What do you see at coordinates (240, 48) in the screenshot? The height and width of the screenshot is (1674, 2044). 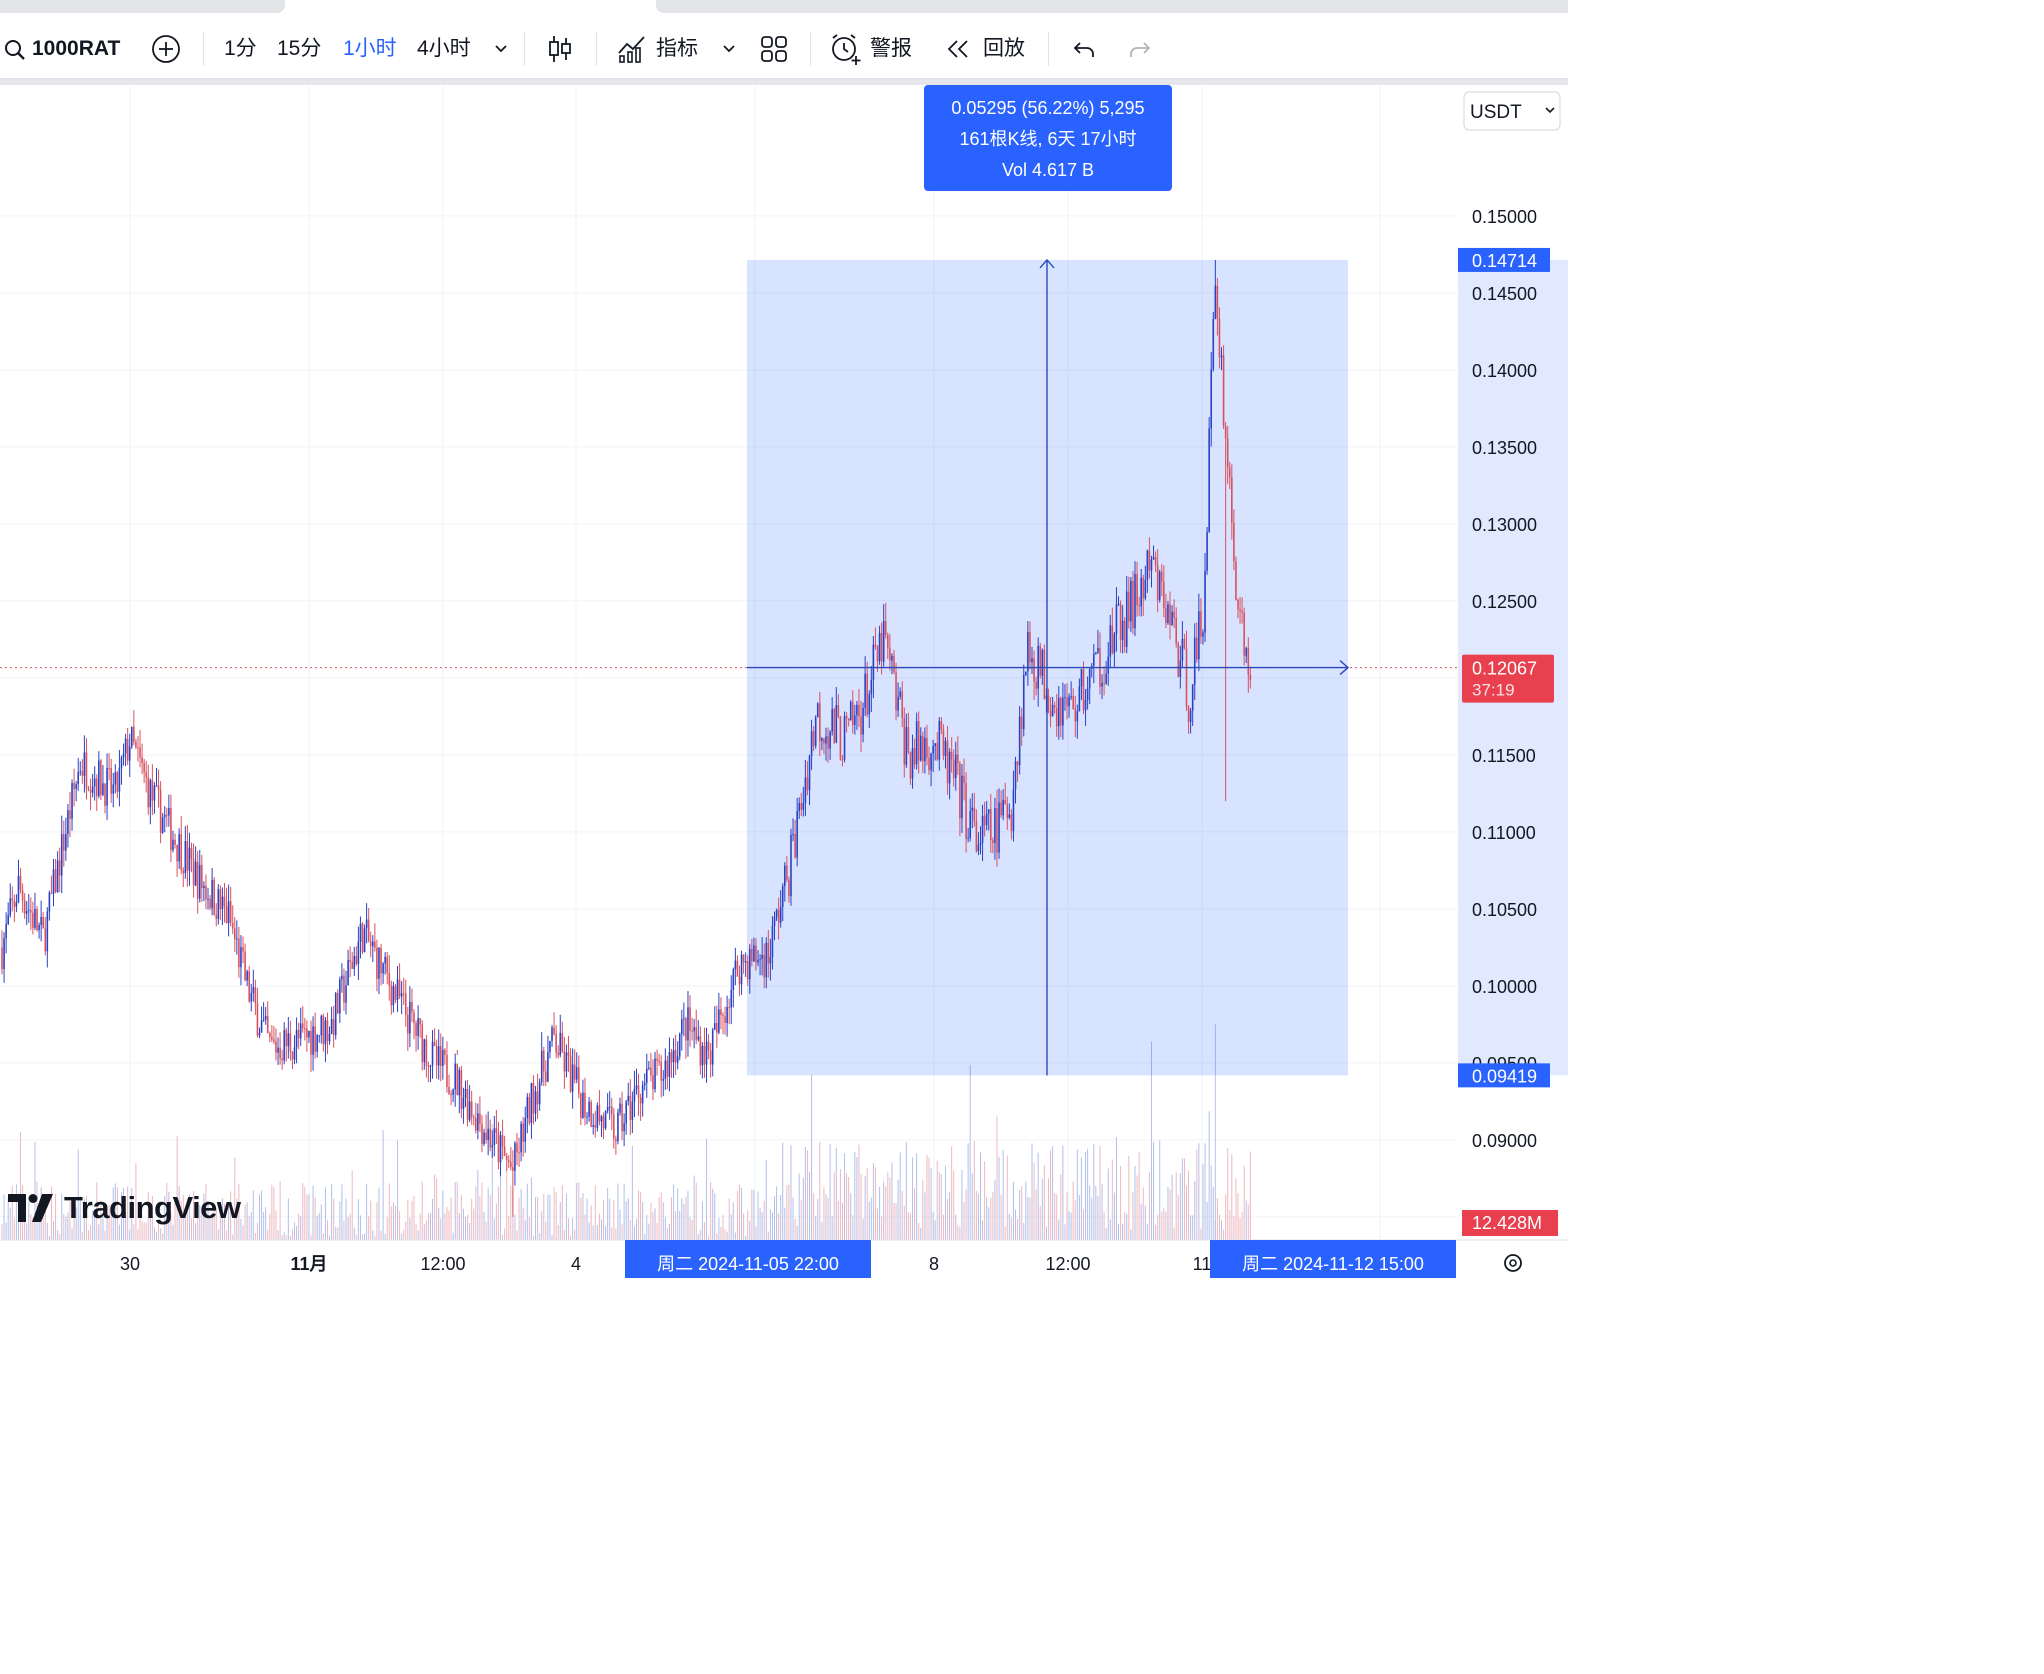 I see `interval-1m: 1分` at bounding box center [240, 48].